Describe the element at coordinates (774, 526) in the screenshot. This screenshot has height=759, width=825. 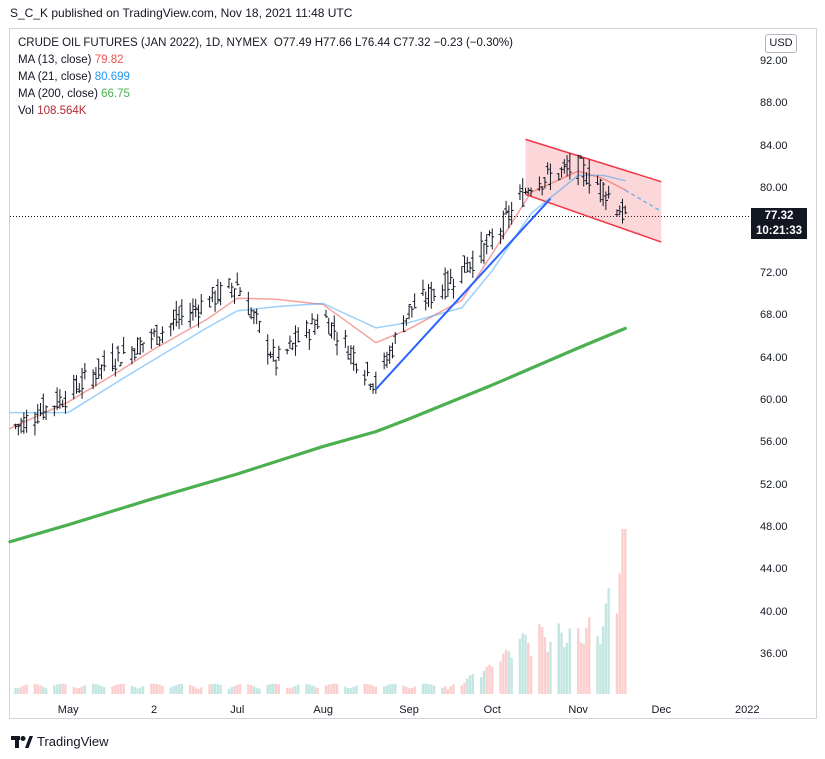
I see `price-tick-label: 48.00` at that location.